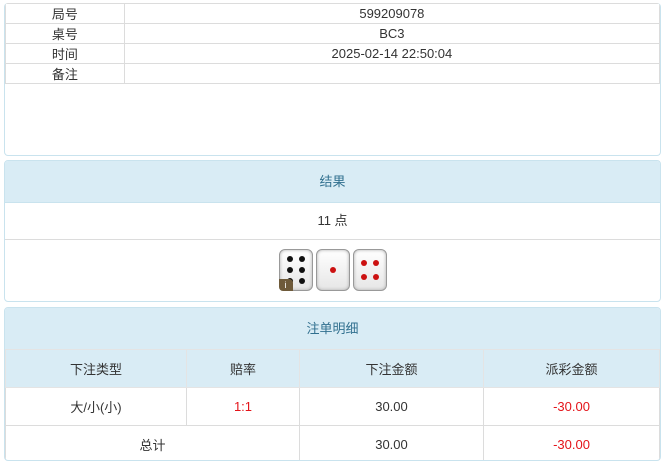 This screenshot has height=463, width=666. What do you see at coordinates (391, 53) in the screenshot?
I see `time-value: 2025-02-14 22:50:04` at bounding box center [391, 53].